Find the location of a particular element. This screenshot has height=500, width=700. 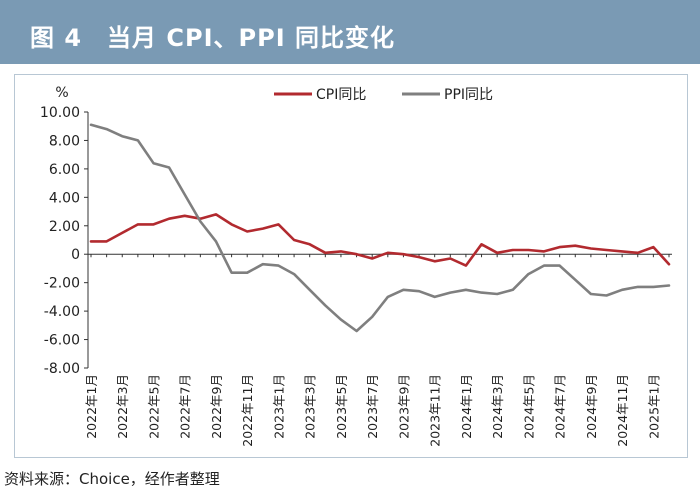

x-tick-label: 2023年11月 is located at coordinates (435, 410).